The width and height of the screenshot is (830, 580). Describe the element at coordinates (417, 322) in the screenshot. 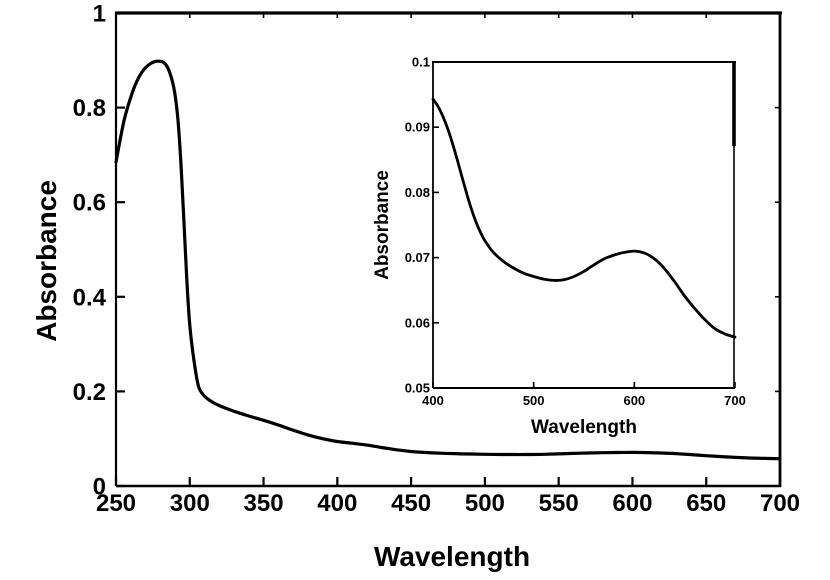

I see `y-tick-label: 0.06` at that location.